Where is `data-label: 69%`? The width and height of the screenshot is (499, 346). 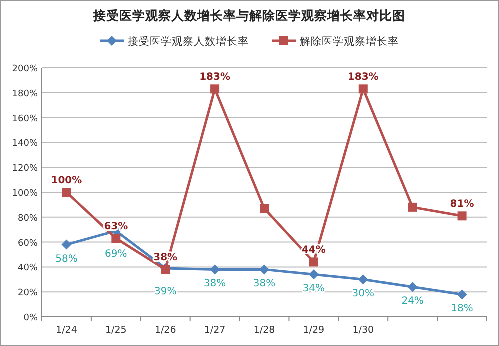 data-label: 69% is located at coordinates (116, 254).